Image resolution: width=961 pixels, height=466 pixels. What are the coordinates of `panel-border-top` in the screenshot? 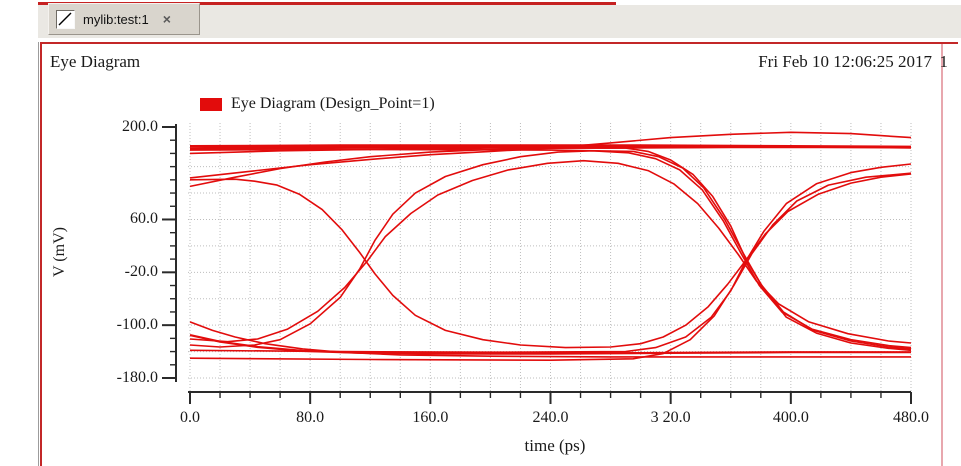 It's located at (499, 43).